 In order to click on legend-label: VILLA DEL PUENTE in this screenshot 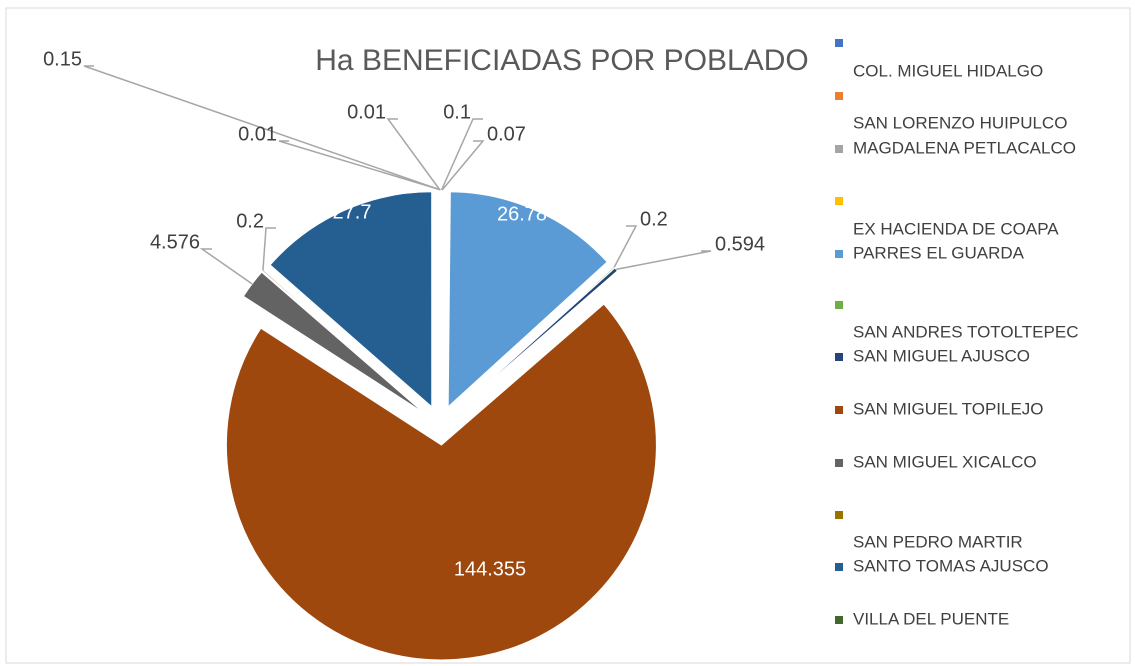, I will do `click(931, 618)`.